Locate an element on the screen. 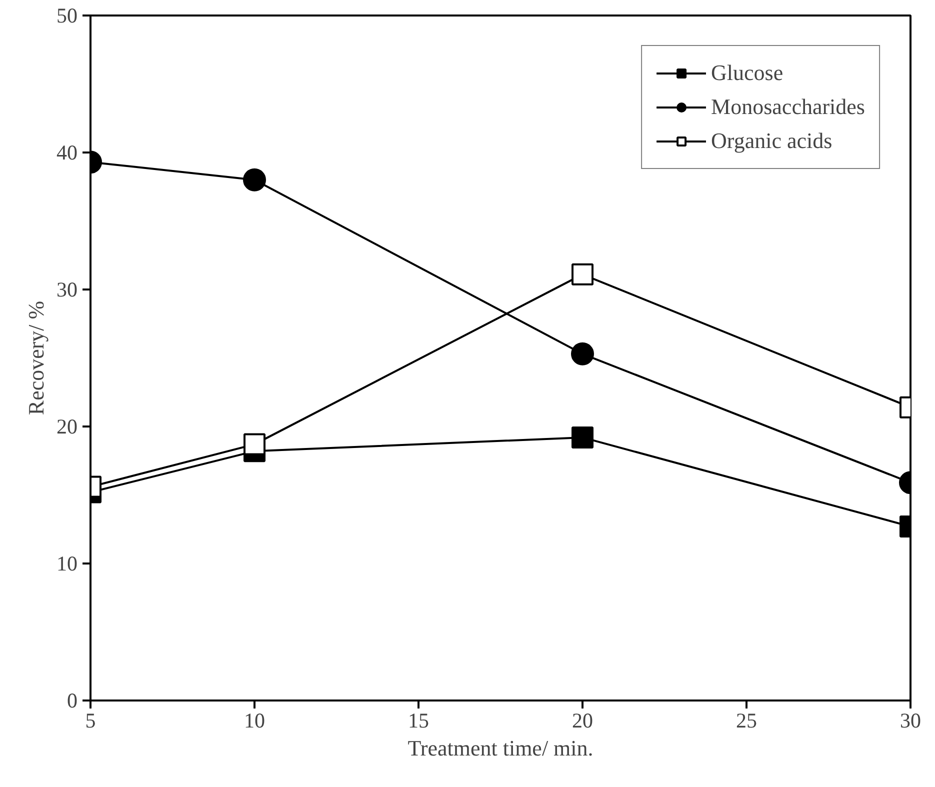 The image size is (935, 787). x-tick-label: 25 is located at coordinates (746, 720).